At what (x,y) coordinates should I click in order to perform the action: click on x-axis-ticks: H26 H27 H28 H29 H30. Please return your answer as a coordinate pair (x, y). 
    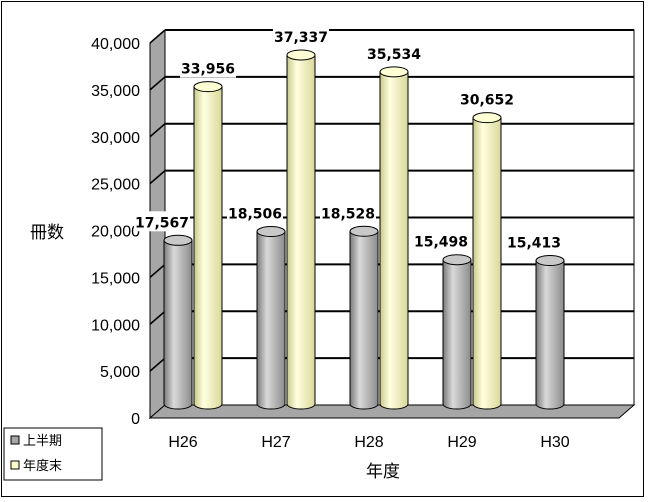
    Looking at the image, I should click on (368, 442).